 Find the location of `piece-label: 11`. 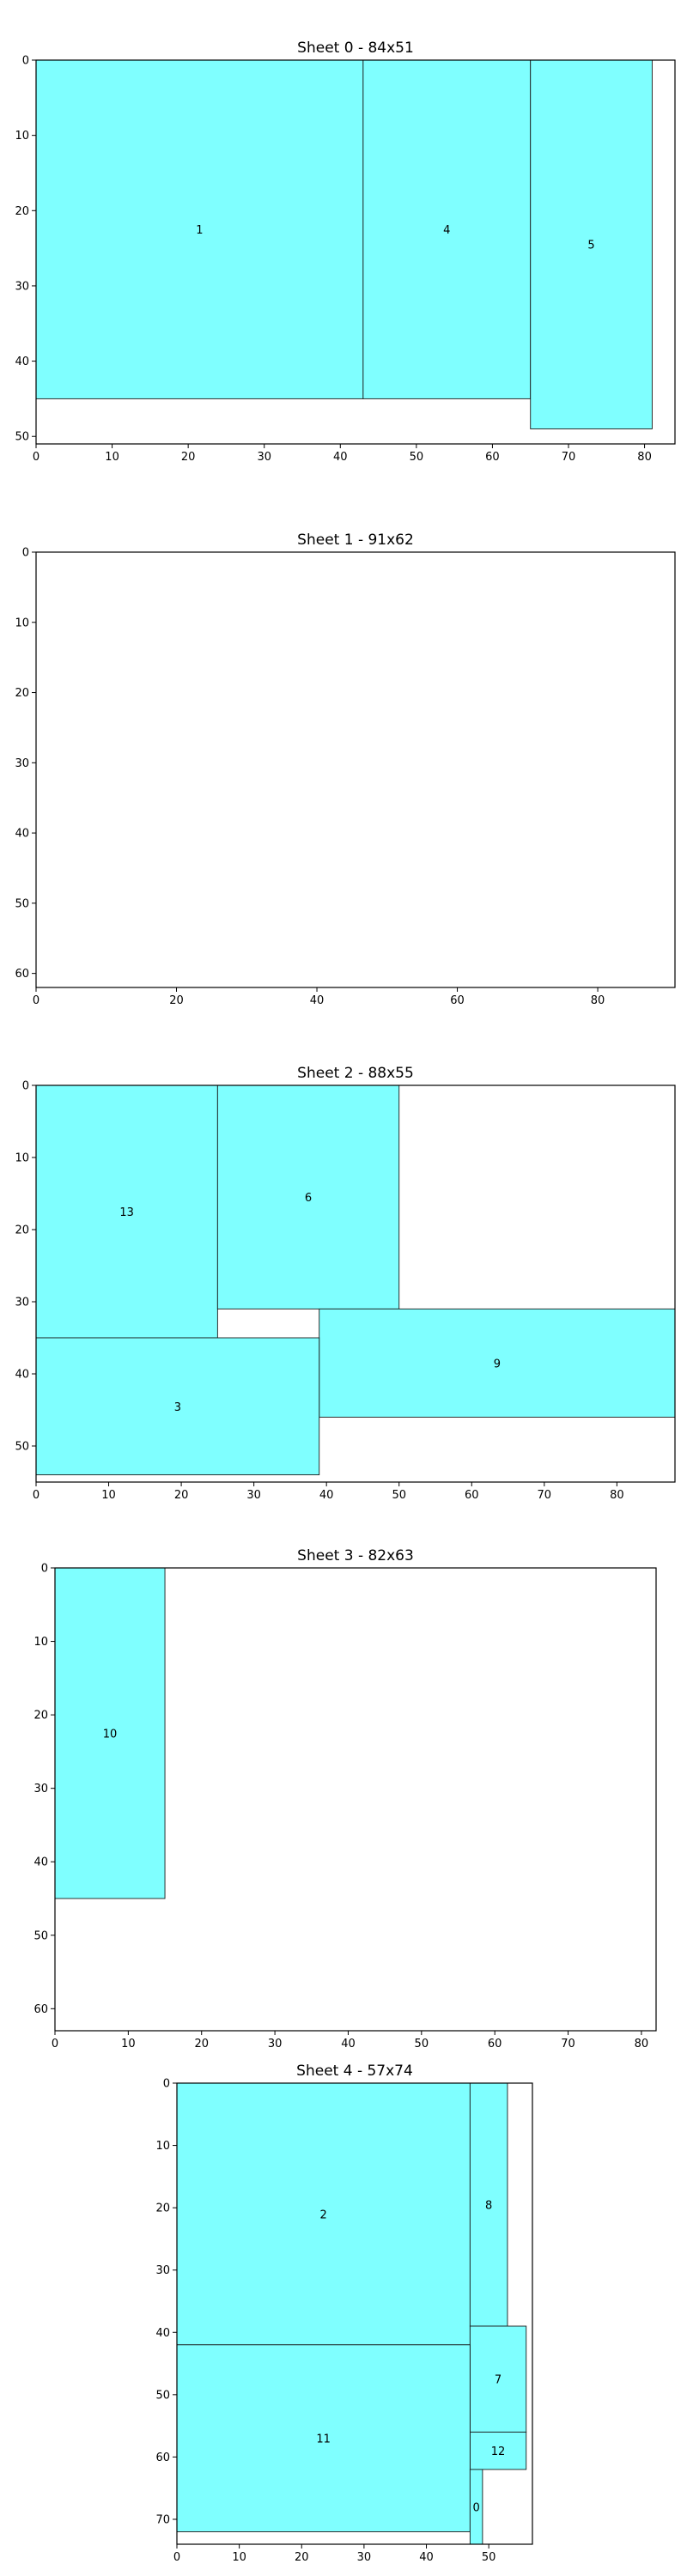

piece-label: 11 is located at coordinates (323, 2440).